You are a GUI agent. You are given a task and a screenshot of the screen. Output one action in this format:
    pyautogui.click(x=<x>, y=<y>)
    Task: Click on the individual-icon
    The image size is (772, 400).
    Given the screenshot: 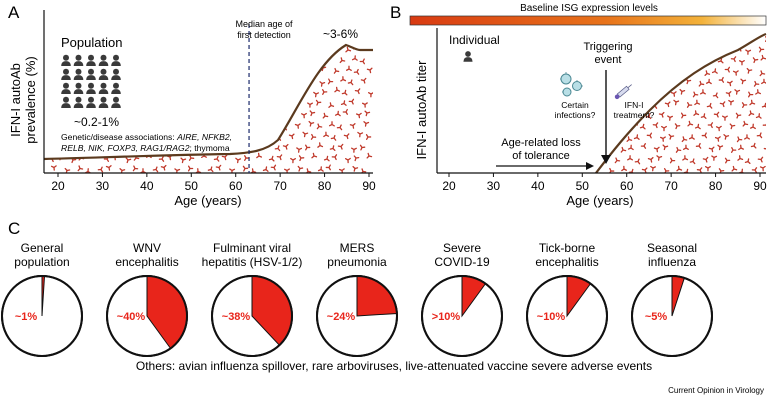 What is the action you would take?
    pyautogui.click(x=468, y=56)
    